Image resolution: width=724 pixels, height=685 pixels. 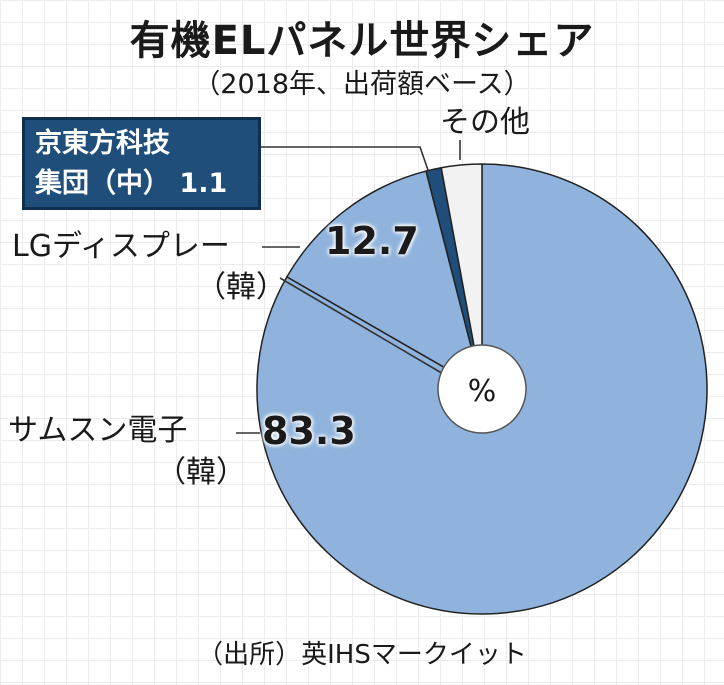 What do you see at coordinates (362, 655) in the screenshot?
I see `source-note: （出所）英IHSマークイット` at bounding box center [362, 655].